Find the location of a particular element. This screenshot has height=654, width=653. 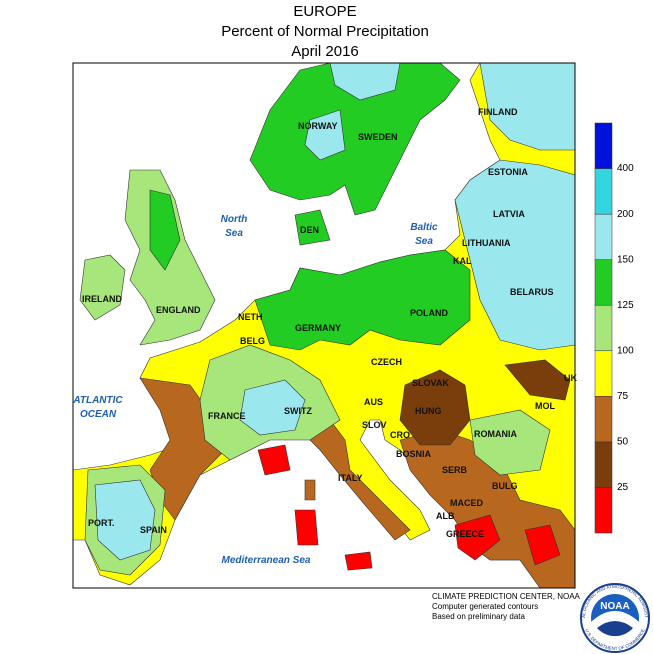

country-label: ITALY is located at coordinates (350, 478).